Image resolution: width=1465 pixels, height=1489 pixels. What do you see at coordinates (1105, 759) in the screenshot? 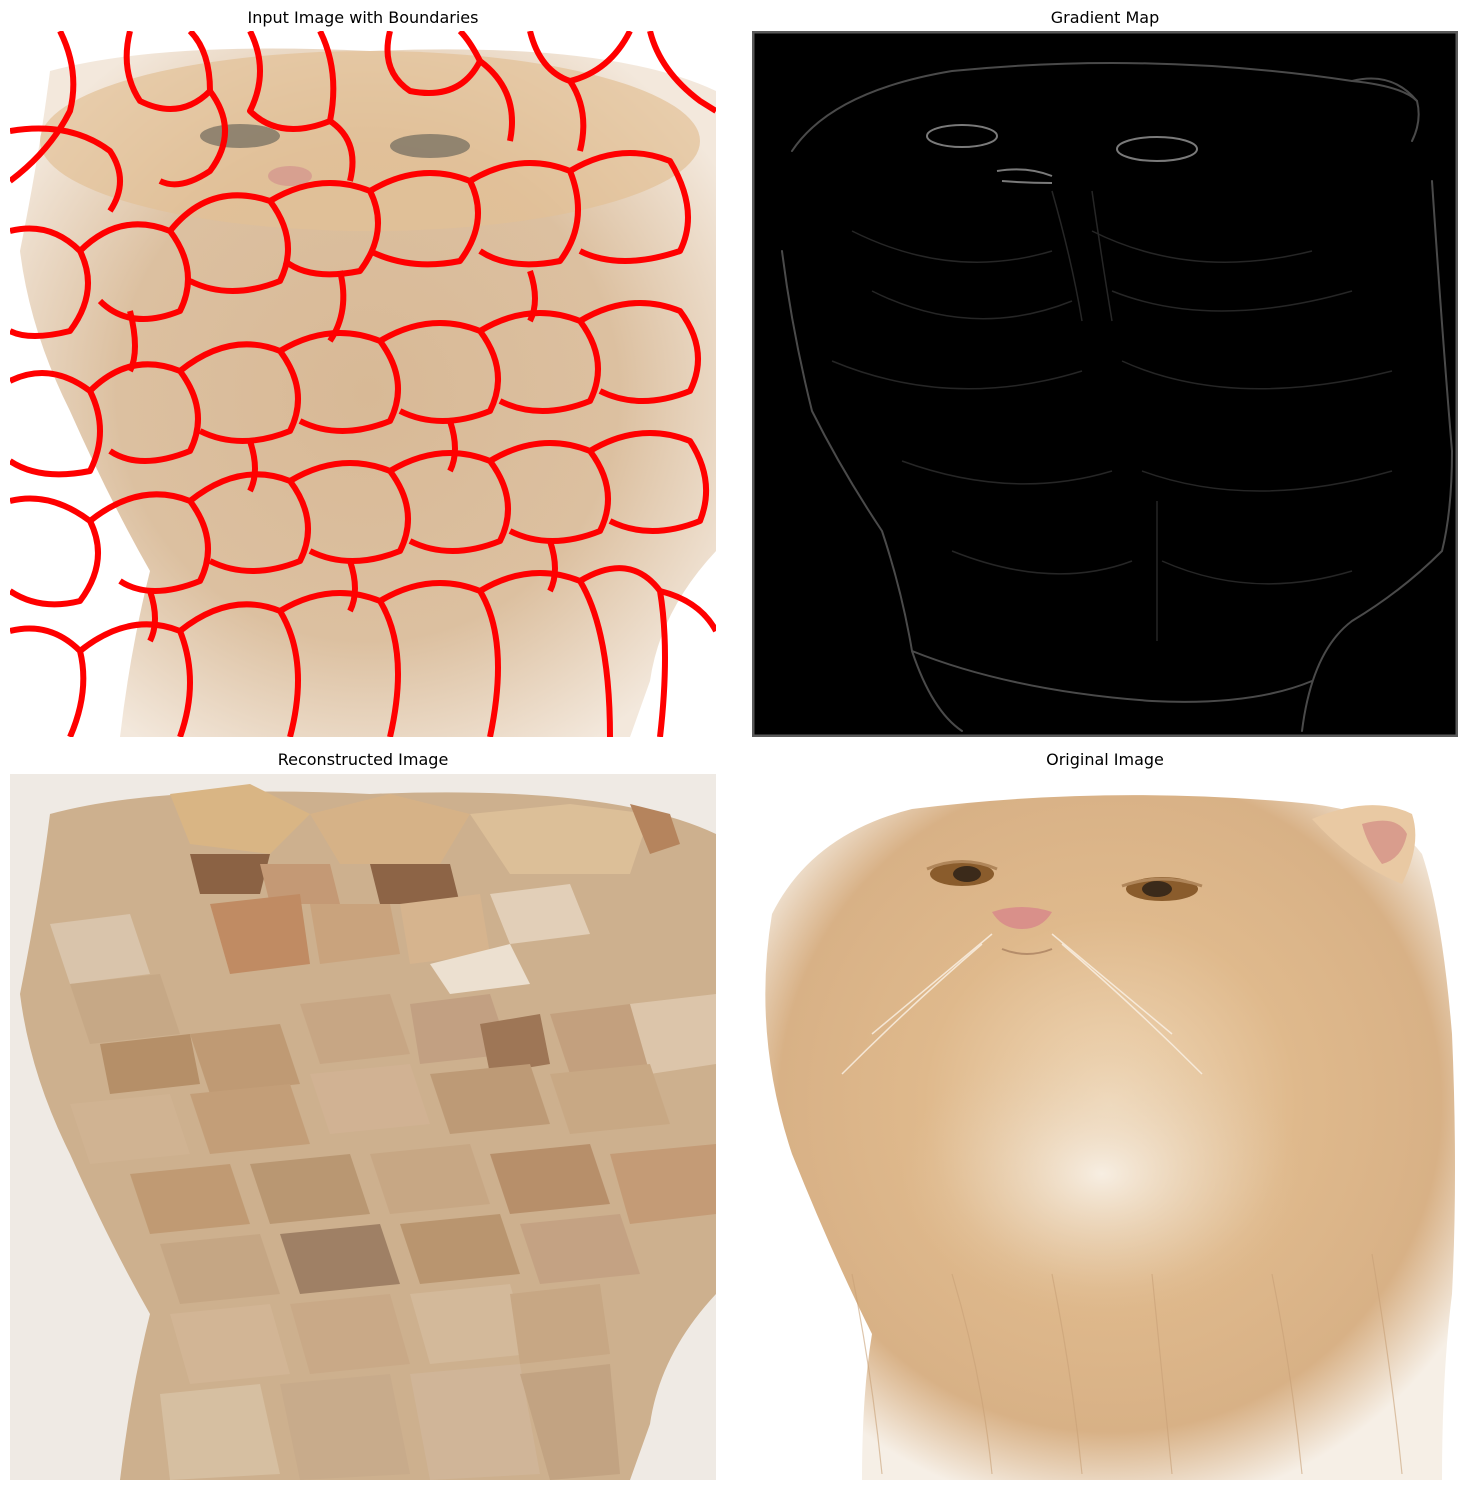
I see `panel-title-original: Original Image` at bounding box center [1105, 759].